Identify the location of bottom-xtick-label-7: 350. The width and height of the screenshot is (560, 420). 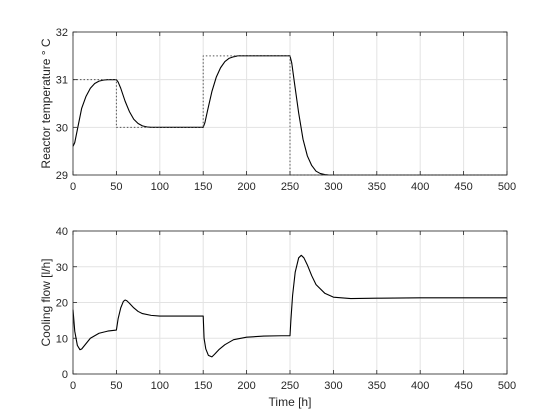
(377, 386).